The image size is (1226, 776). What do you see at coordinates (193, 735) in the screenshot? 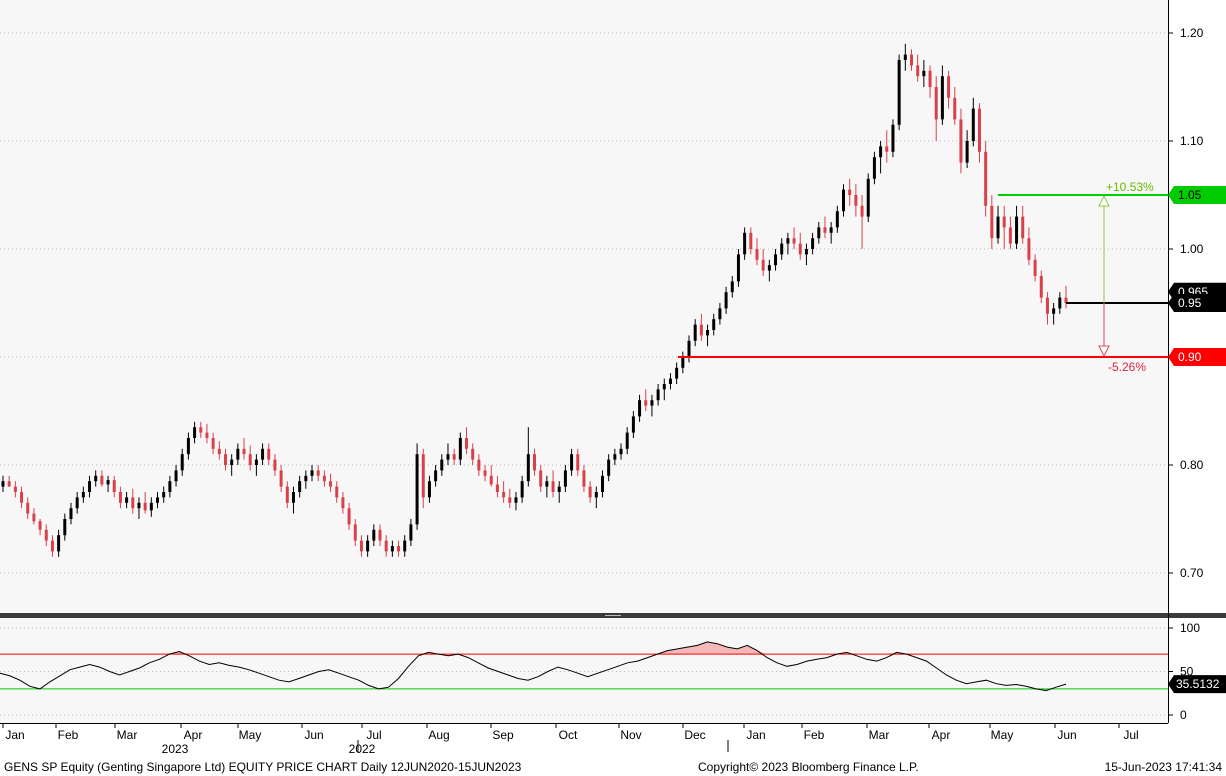
I see `month-label: Apr` at bounding box center [193, 735].